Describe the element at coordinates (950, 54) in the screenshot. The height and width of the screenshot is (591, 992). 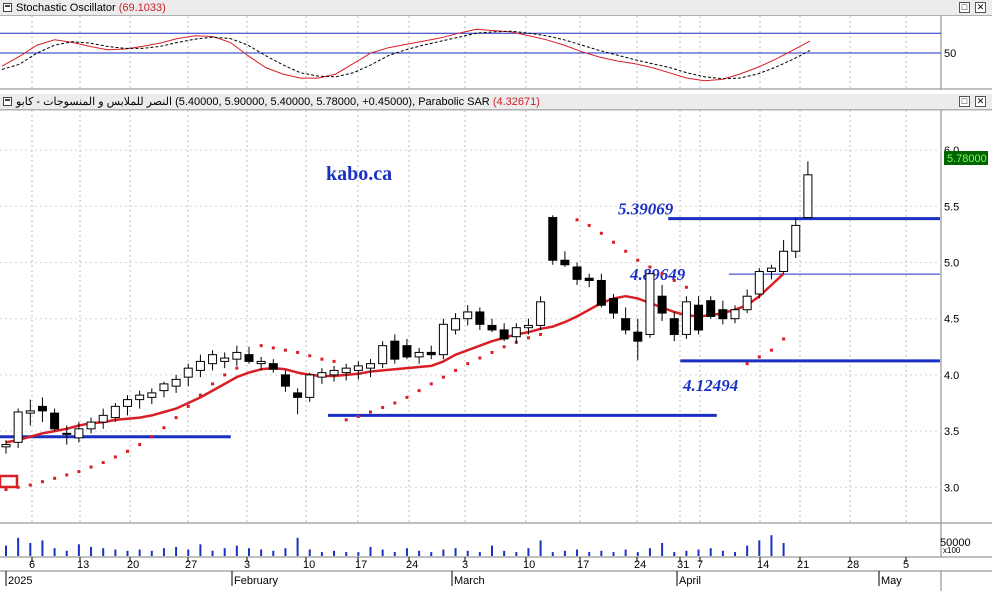
I see `stochastic-tick-label: 50` at that location.